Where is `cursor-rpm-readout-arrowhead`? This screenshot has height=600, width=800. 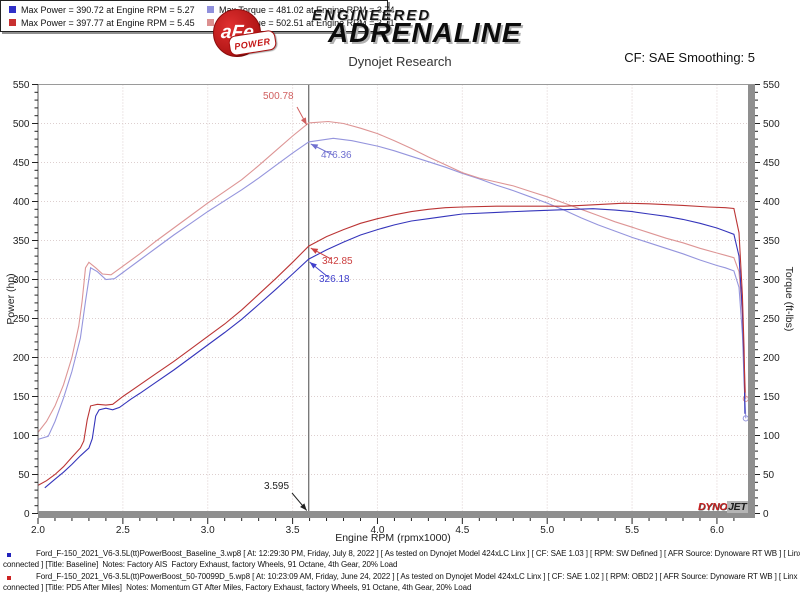 cursor-rpm-readout-arrowhead is located at coordinates (303, 507).